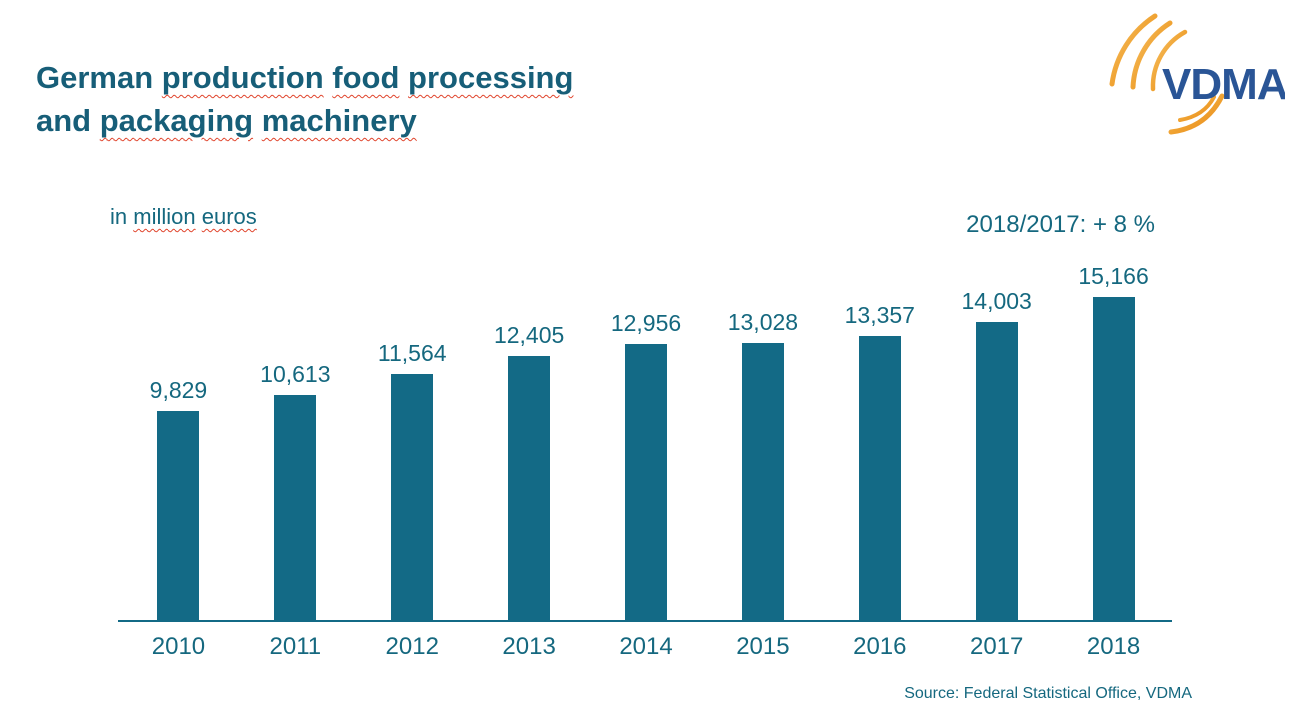 The width and height of the screenshot is (1289, 721). What do you see at coordinates (339, 120) in the screenshot?
I see `title-word: machinery` at bounding box center [339, 120].